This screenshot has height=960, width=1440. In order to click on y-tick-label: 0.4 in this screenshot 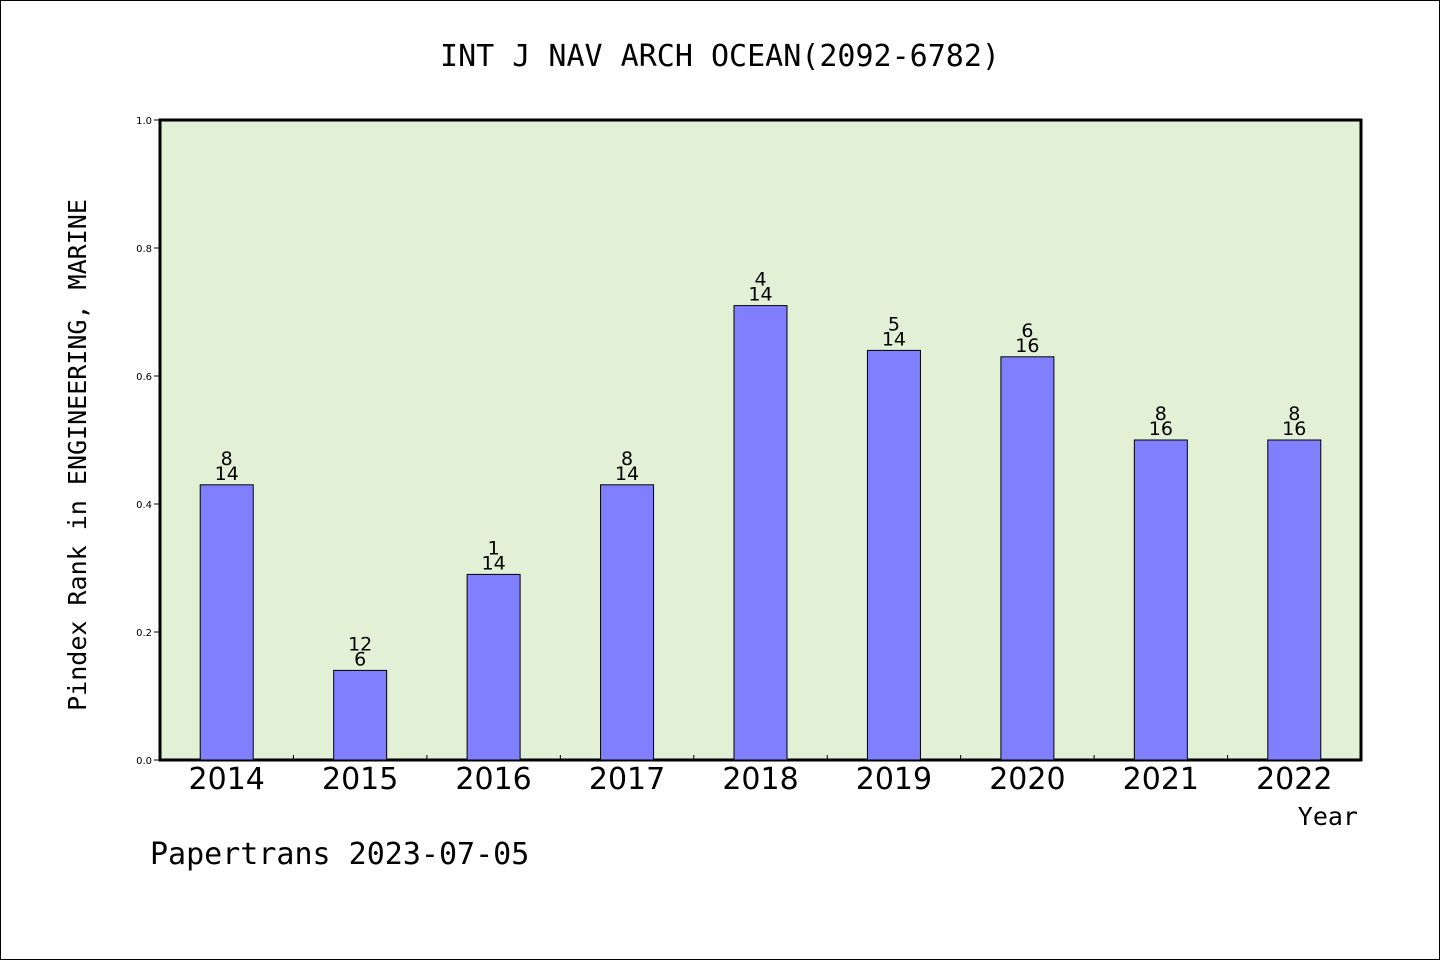, I will do `click(144, 505)`.